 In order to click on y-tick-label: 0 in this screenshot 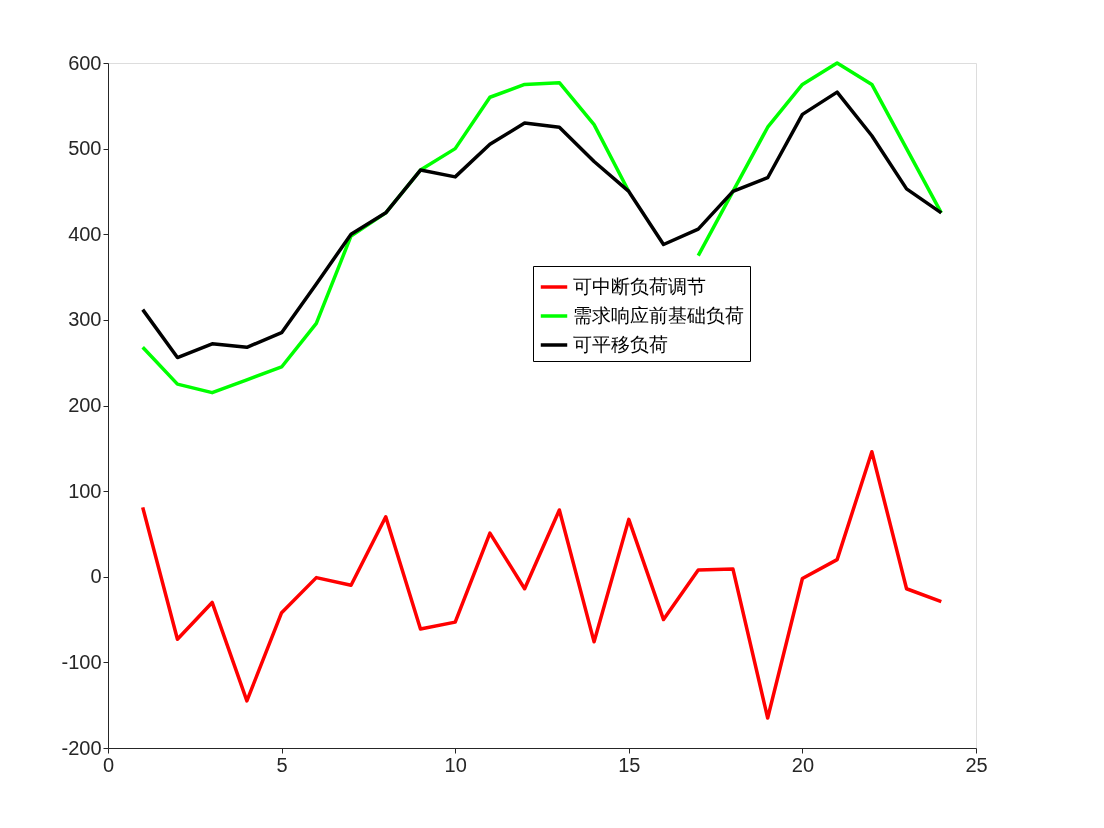, I will do `click(96, 576)`.